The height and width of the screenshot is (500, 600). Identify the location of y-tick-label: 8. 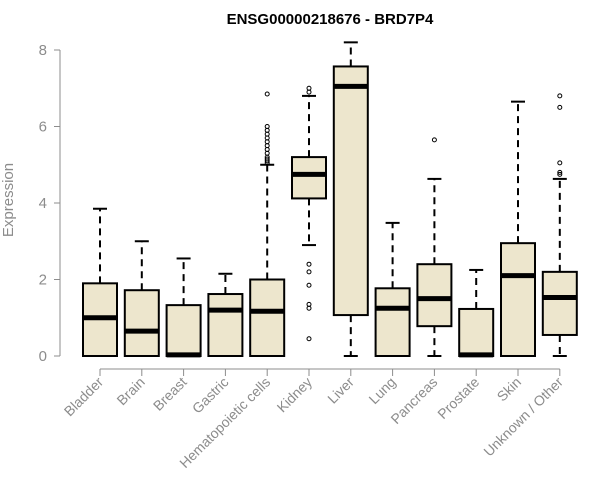
(43, 50).